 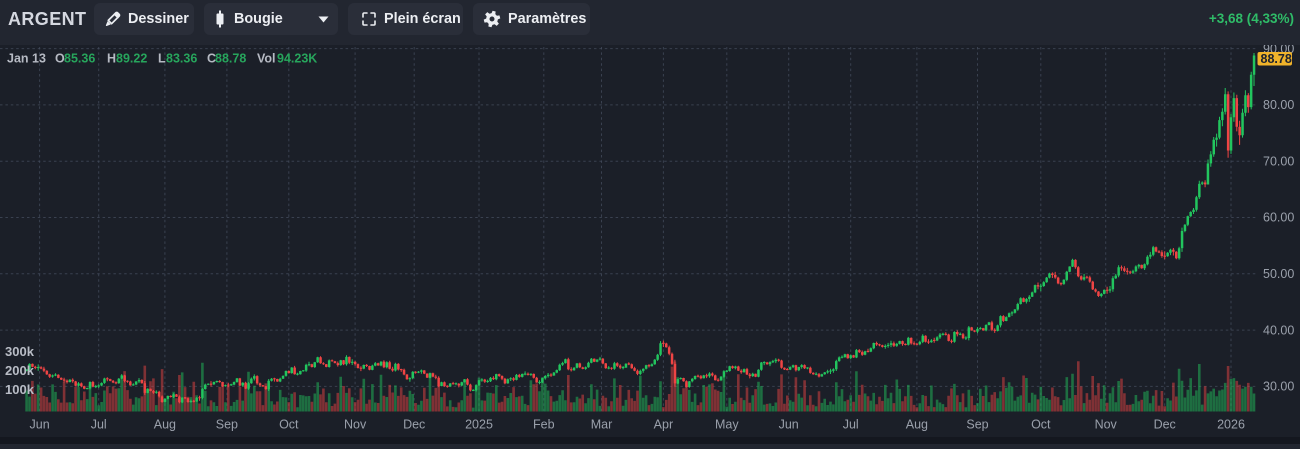 I want to click on svg-text: 2026, so click(x=1231, y=425).